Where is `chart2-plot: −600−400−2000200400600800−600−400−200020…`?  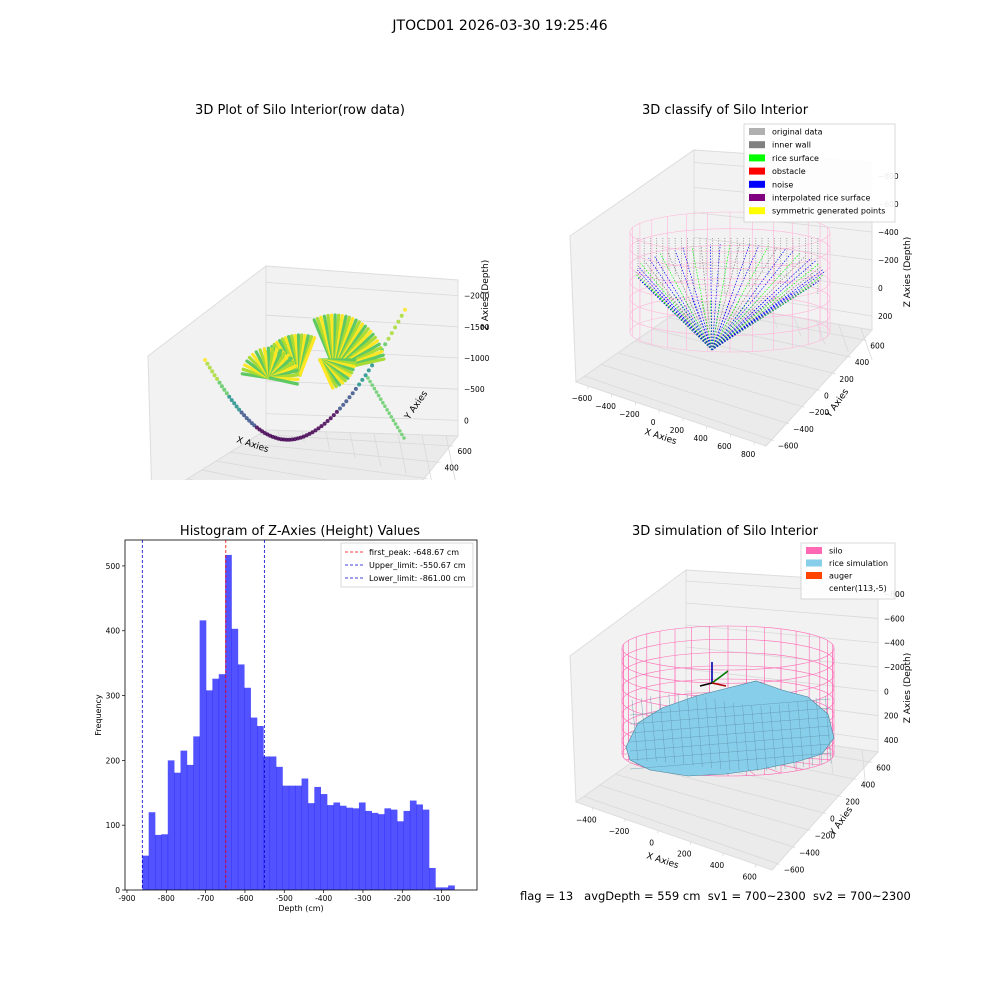 chart2-plot: −600−400−2000200400600800−600−400−200020… is located at coordinates (741, 291).